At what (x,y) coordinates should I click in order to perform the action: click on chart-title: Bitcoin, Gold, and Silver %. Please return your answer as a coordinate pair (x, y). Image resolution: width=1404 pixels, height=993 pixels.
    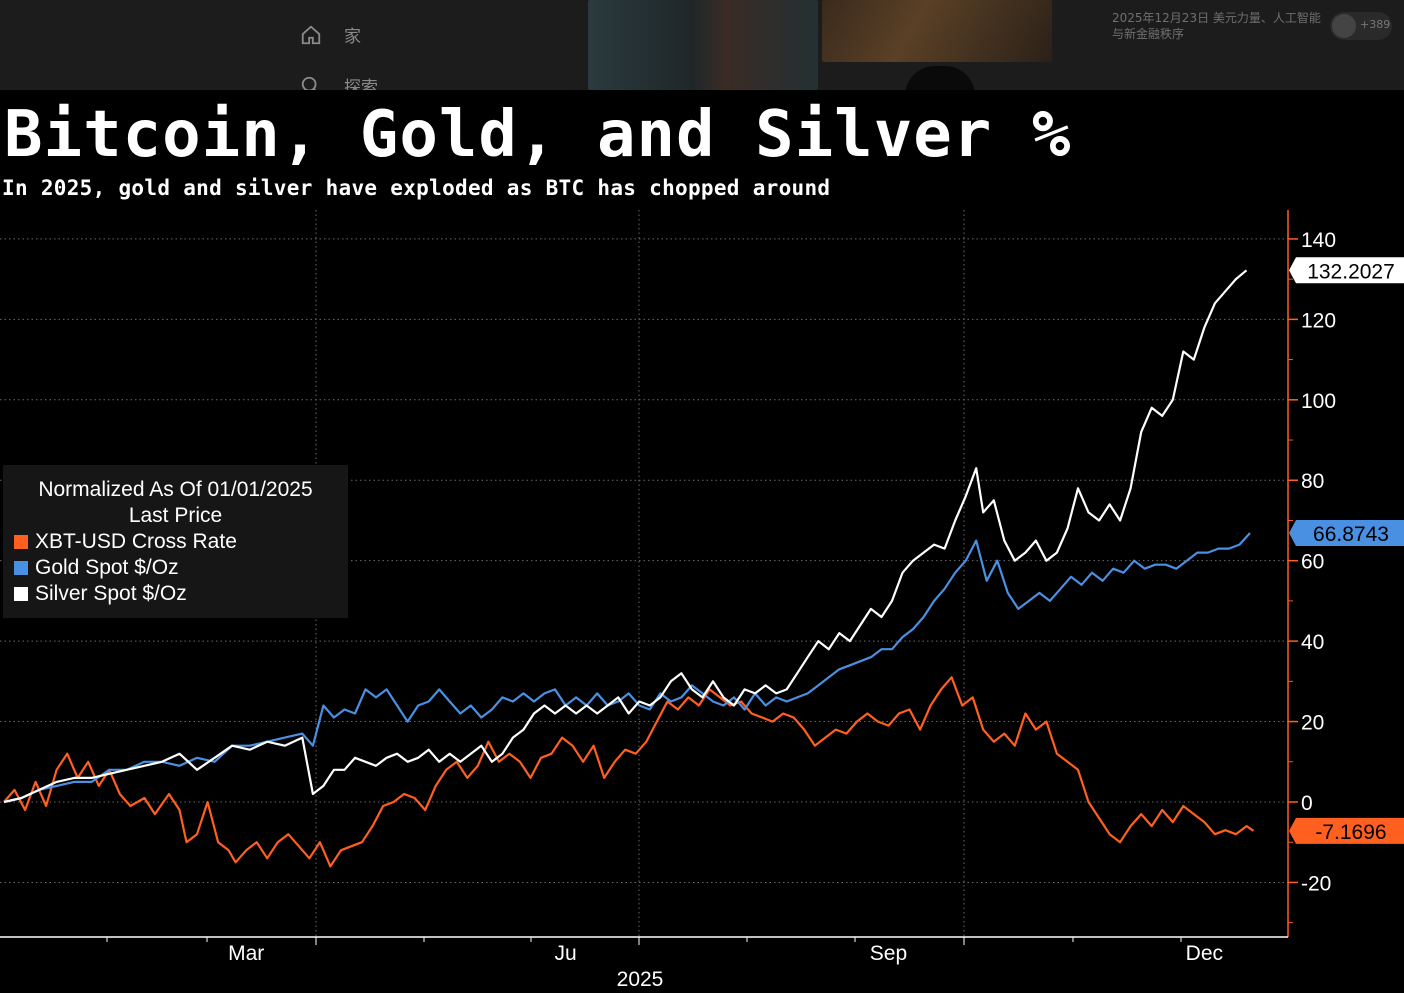
    Looking at the image, I should click on (538, 135).